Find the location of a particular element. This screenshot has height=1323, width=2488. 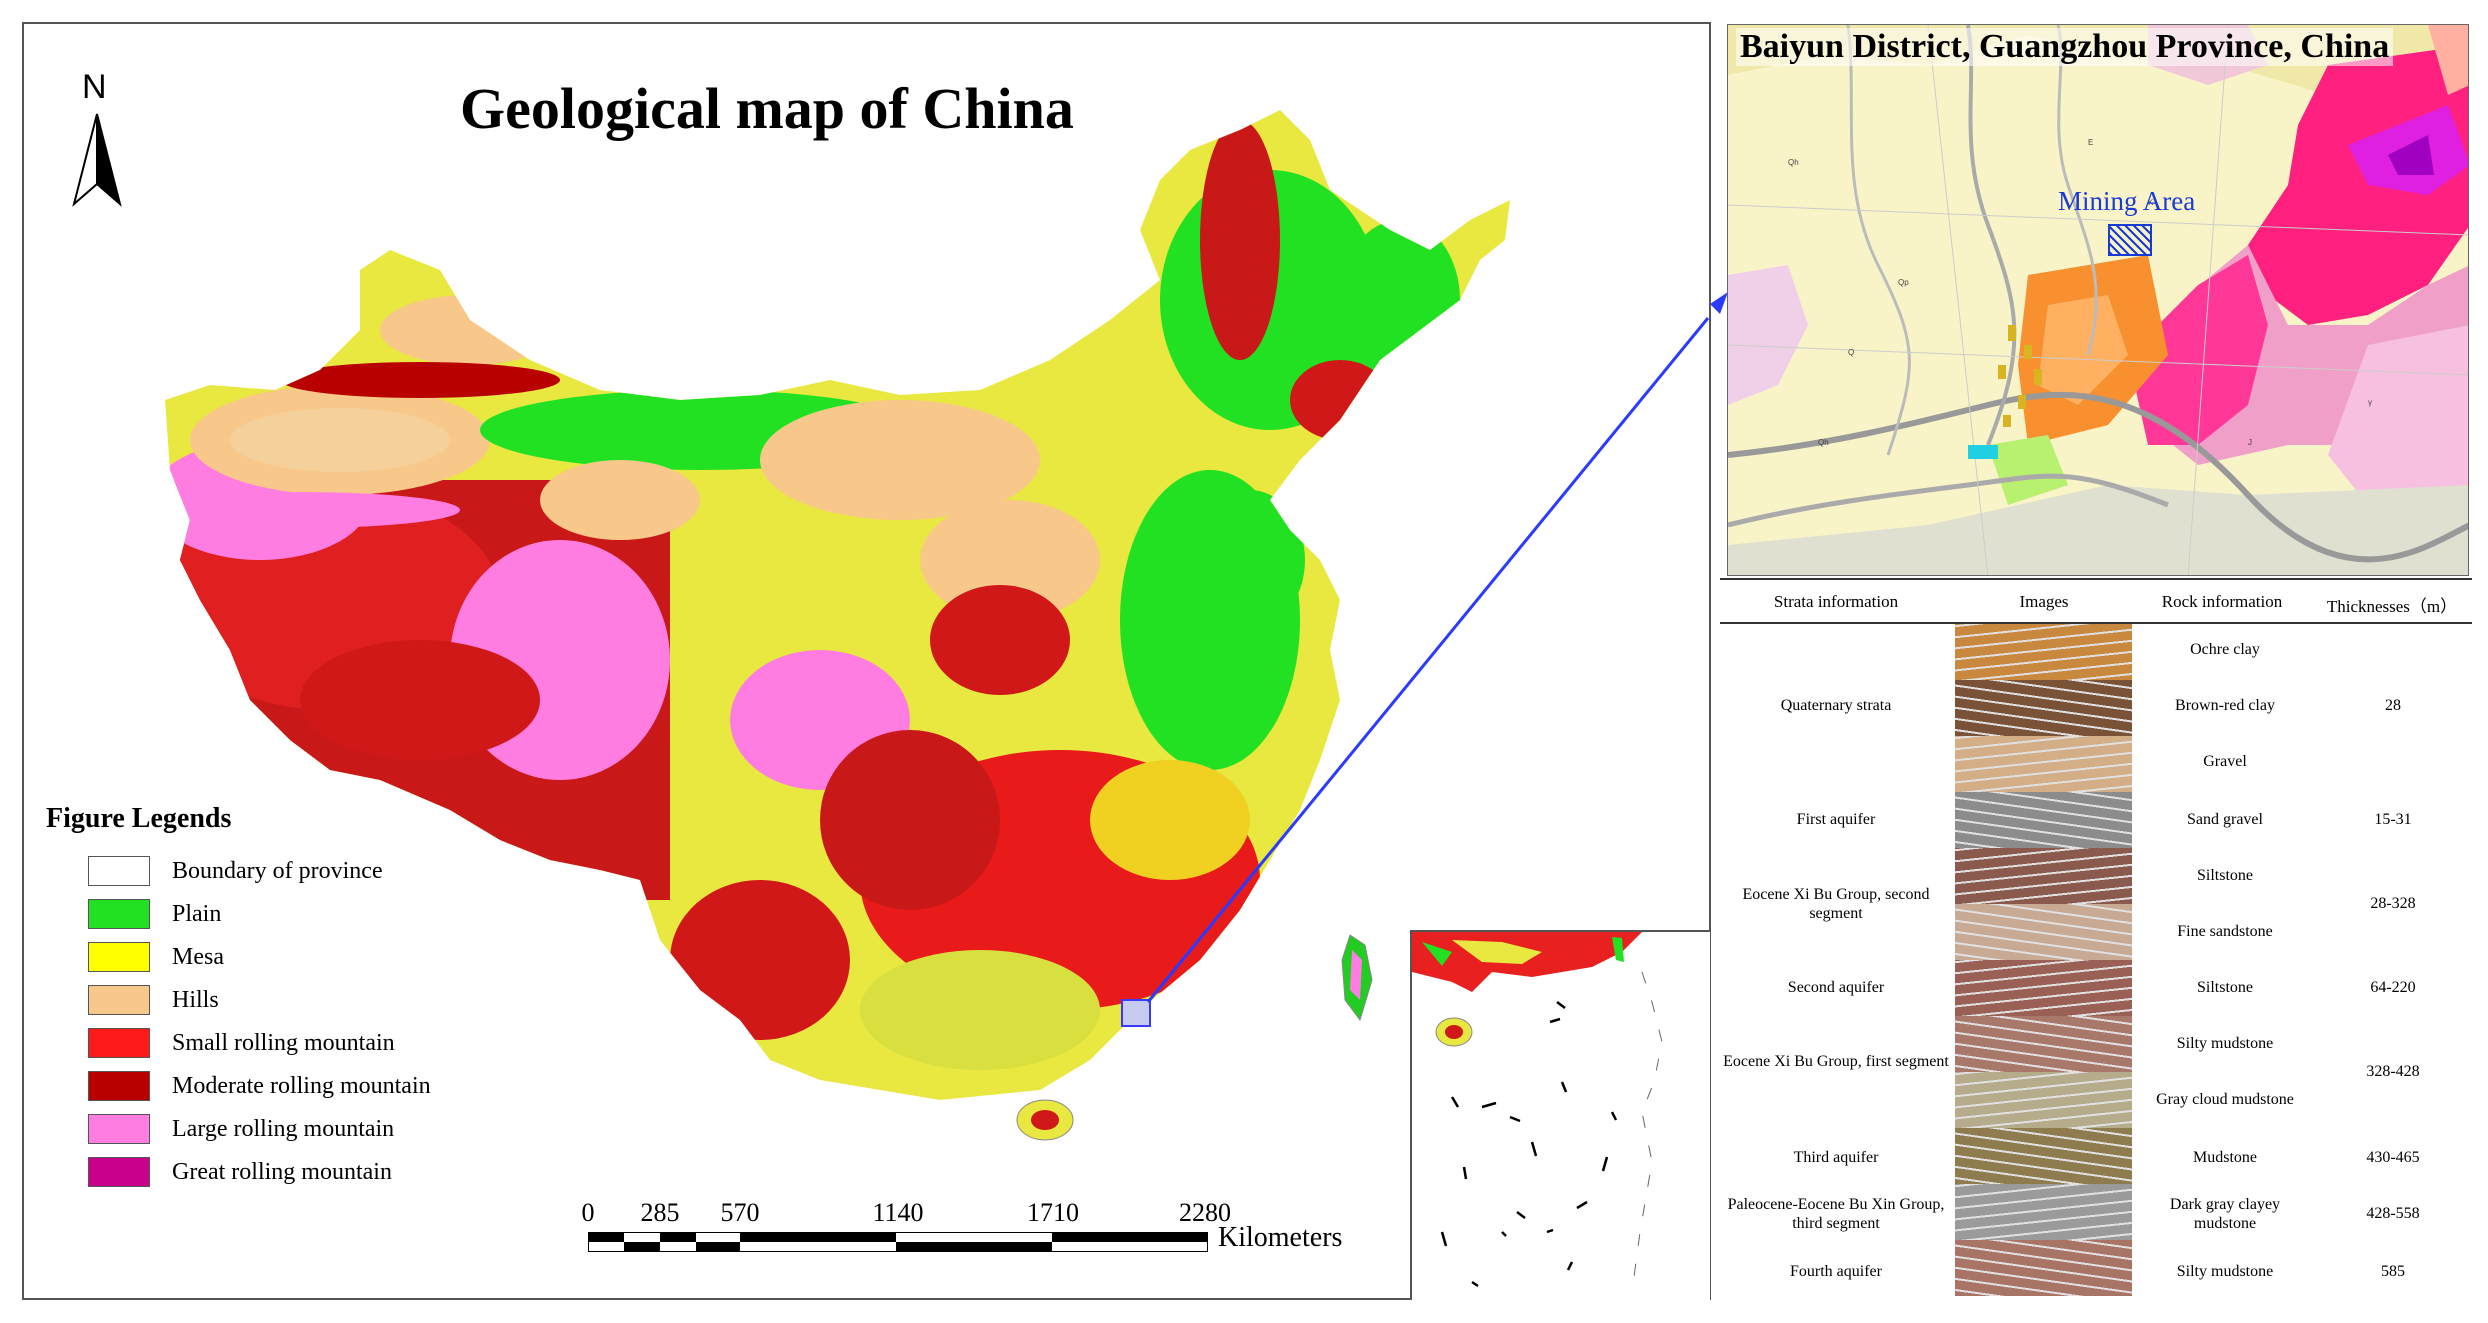

rock-info: Gravel is located at coordinates (2225, 761).